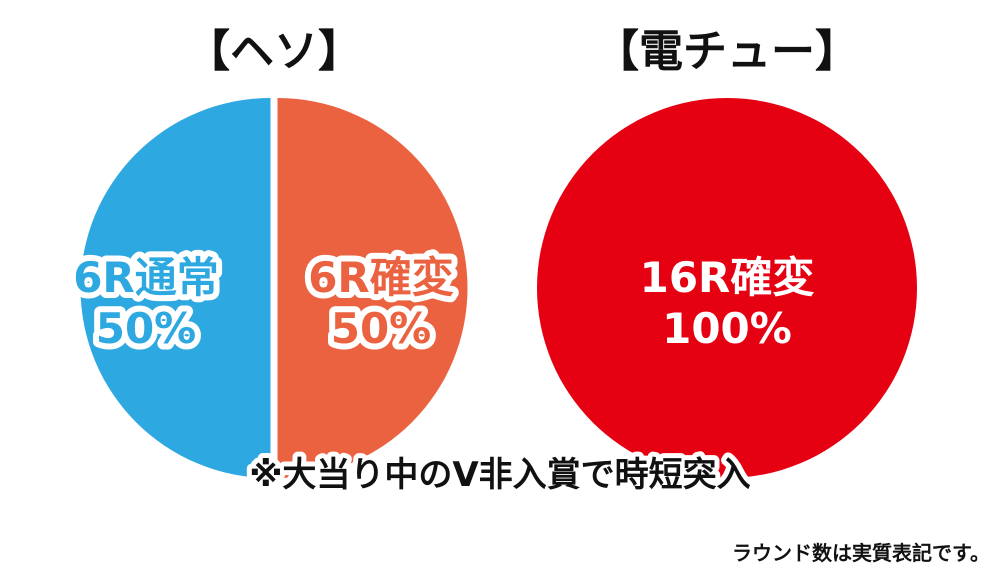 This screenshot has height=577, width=1000. What do you see at coordinates (727, 328) in the screenshot?
I see `denchu-slice-0-value: 100%` at bounding box center [727, 328].